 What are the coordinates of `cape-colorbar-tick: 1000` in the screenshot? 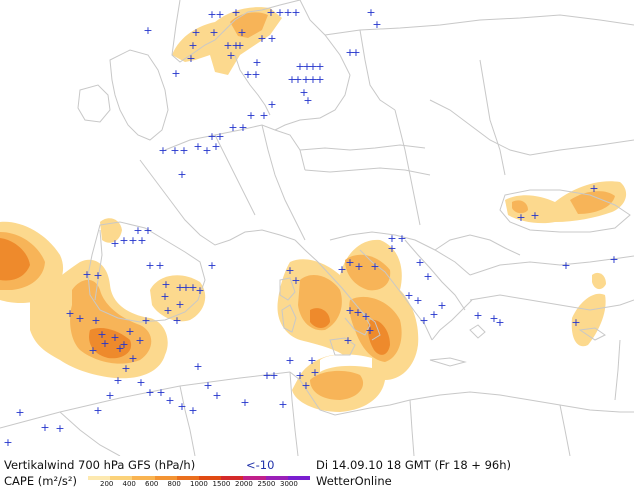 It's located at (199, 484).